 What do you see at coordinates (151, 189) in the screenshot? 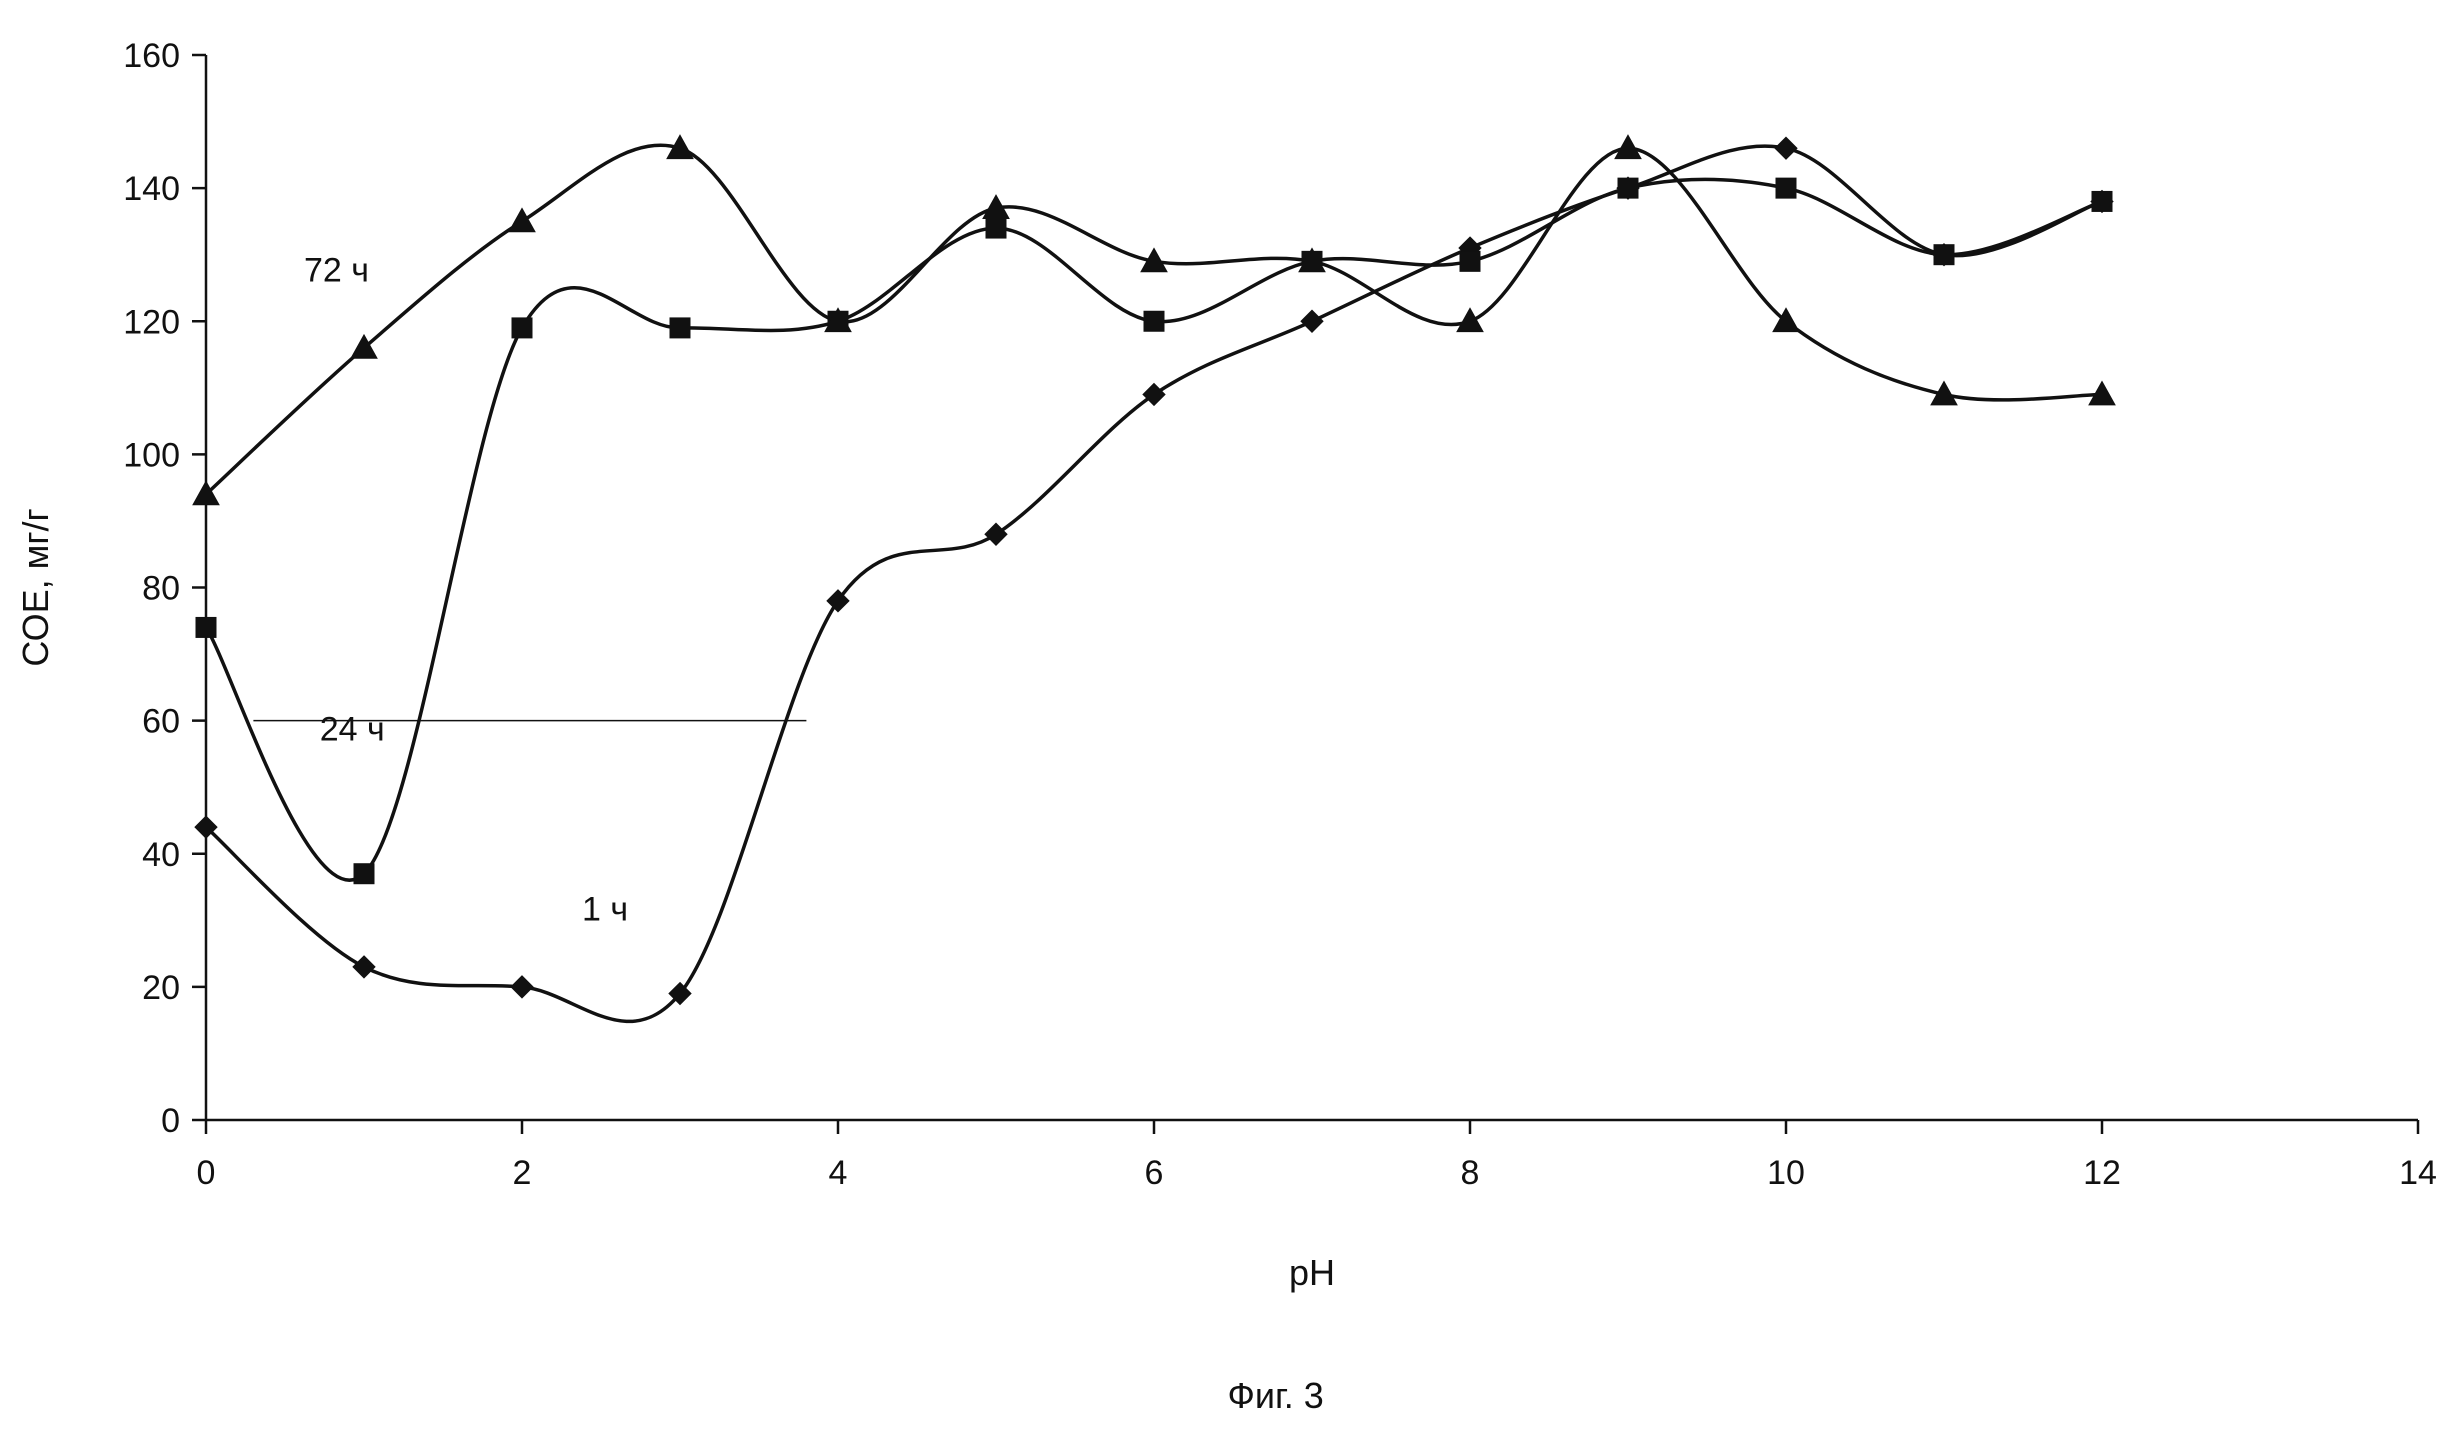
I see `y-tick-label: 140` at bounding box center [151, 189].